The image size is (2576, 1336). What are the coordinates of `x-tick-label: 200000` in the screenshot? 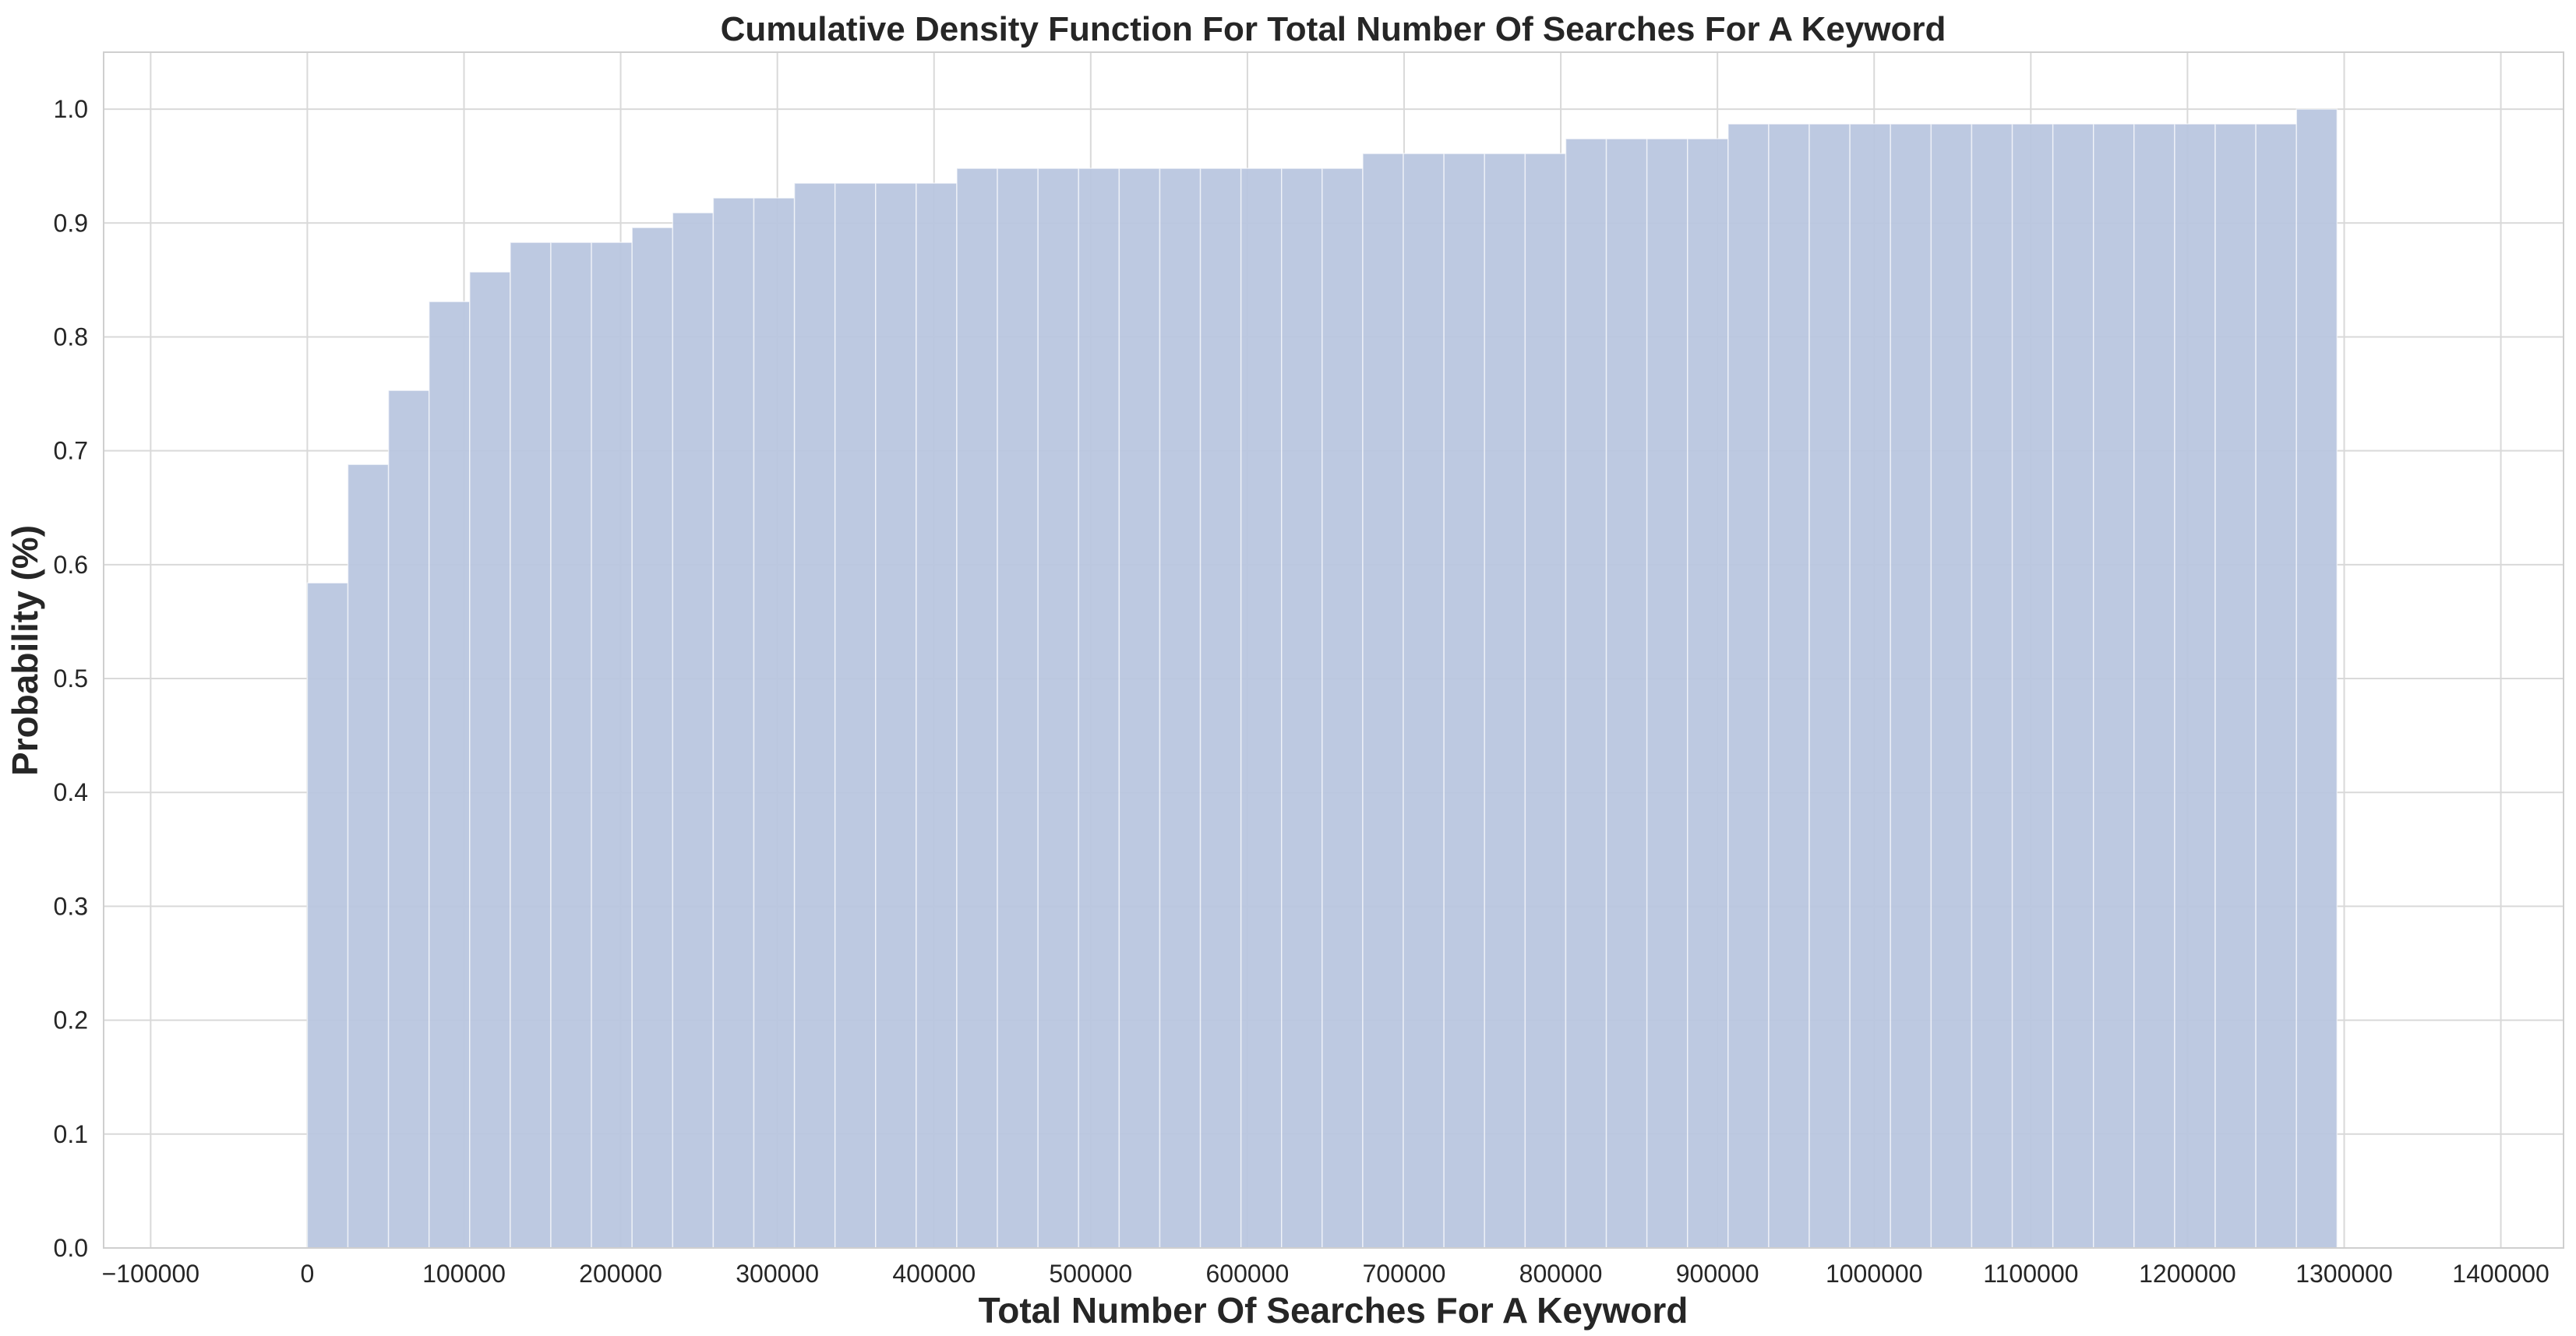 It's located at (620, 1274).